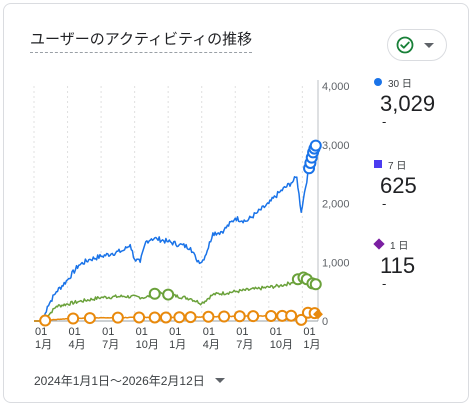 This screenshot has width=472, height=406. Describe the element at coordinates (336, 205) in the screenshot. I see `y-tick-label: 2,000` at that location.